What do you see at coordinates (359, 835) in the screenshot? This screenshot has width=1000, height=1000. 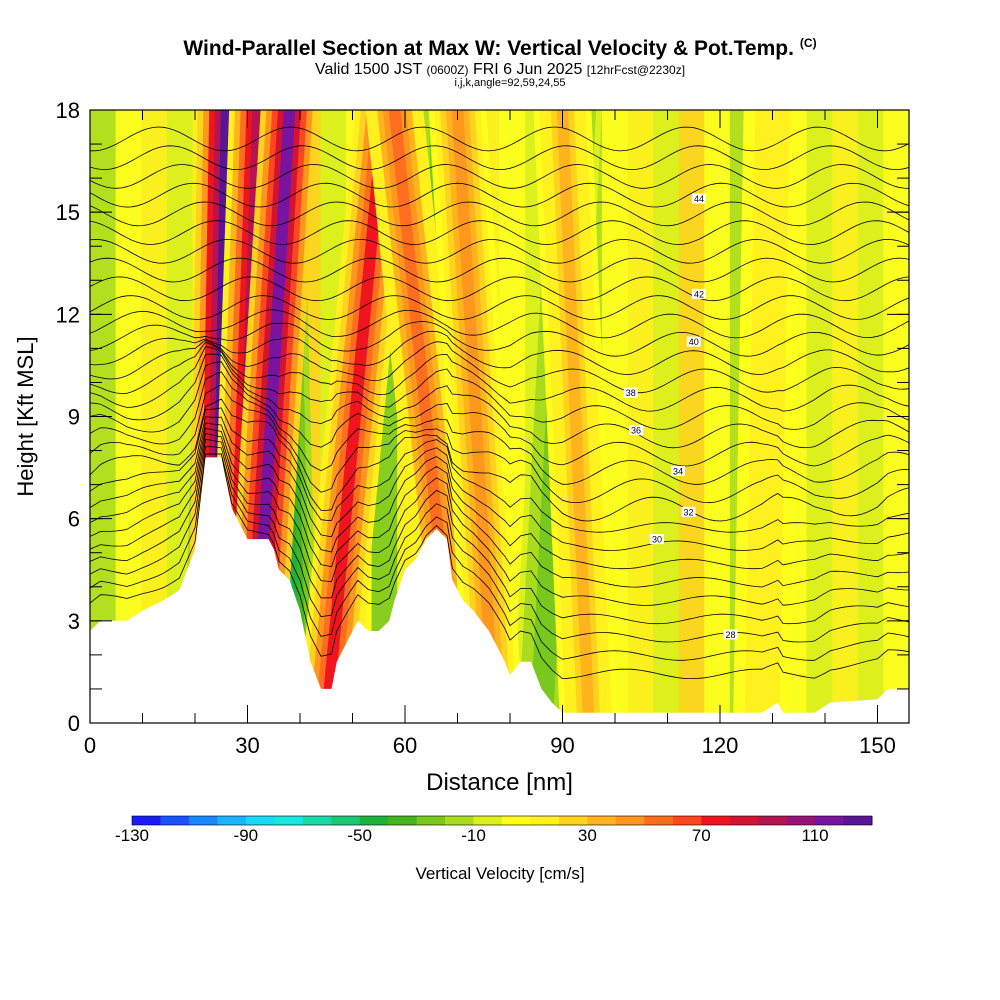 I see `colorbar-tick-label: -50` at bounding box center [359, 835].